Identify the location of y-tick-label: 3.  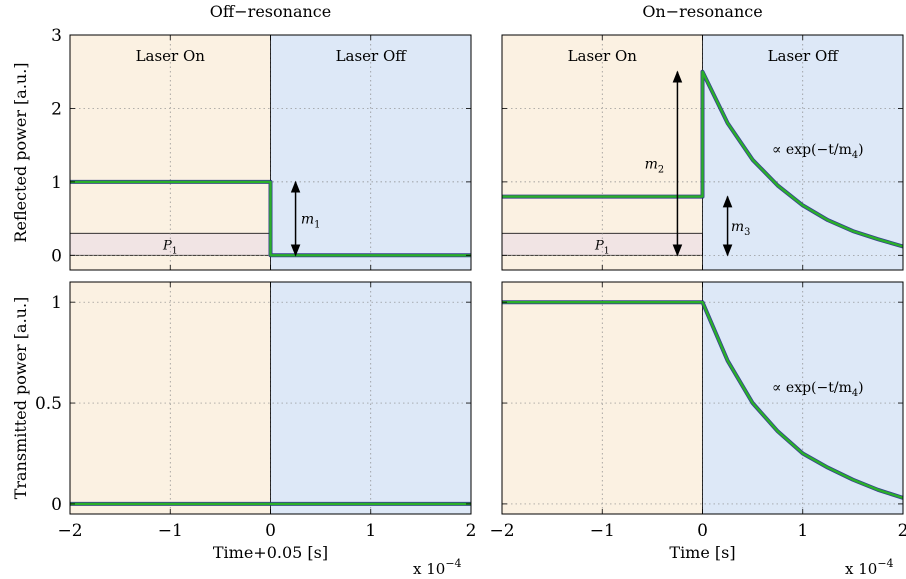
(56, 36).